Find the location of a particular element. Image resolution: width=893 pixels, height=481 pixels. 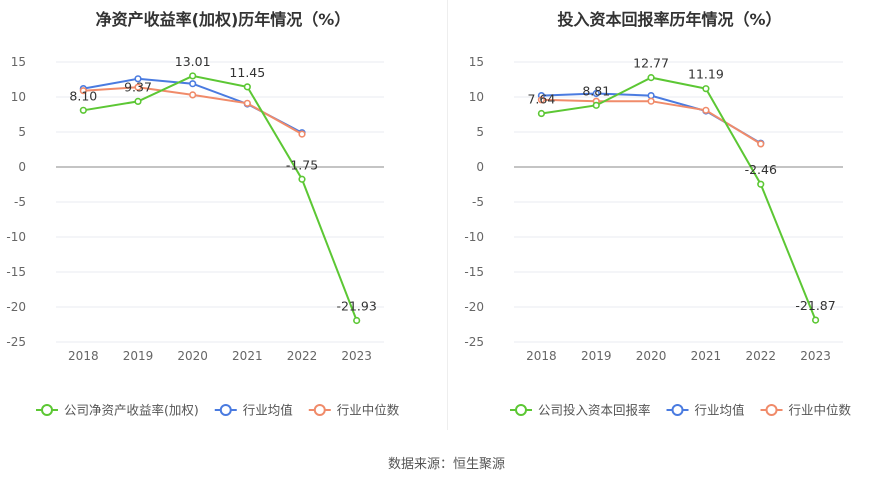

data-label: -2.46 is located at coordinates (761, 169).